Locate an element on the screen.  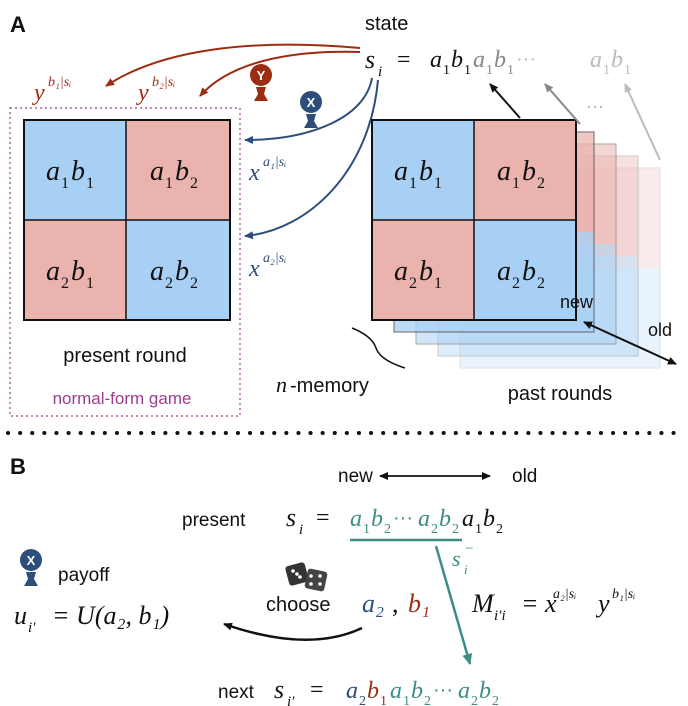
player-x-icon-b: X is located at coordinates (31, 567).